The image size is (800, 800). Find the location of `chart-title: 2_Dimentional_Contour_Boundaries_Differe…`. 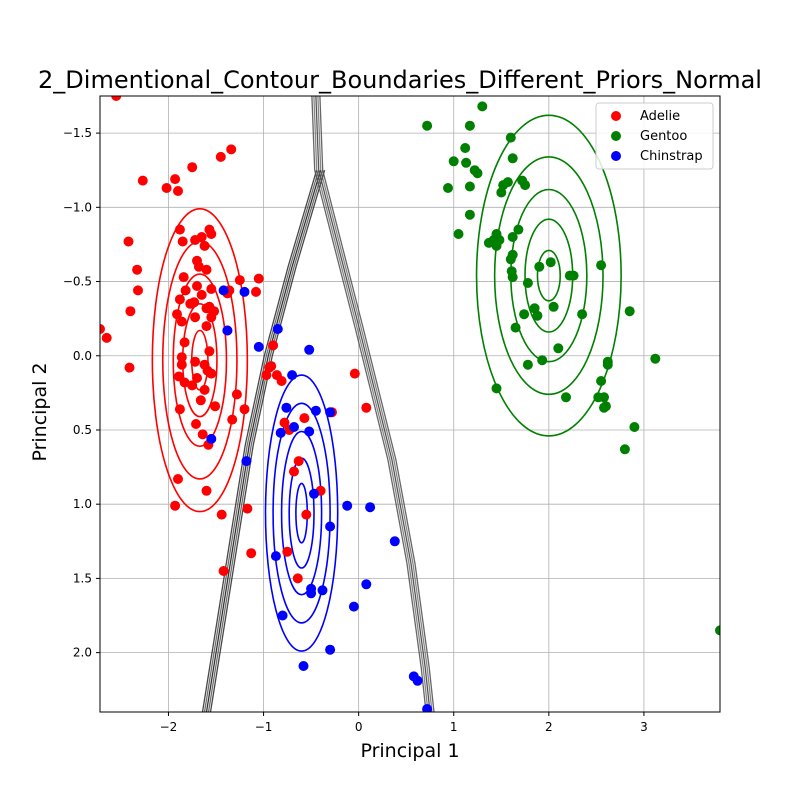

chart-title: 2_Dimentional_Contour_Boundaries_Differe… is located at coordinates (400, 80).